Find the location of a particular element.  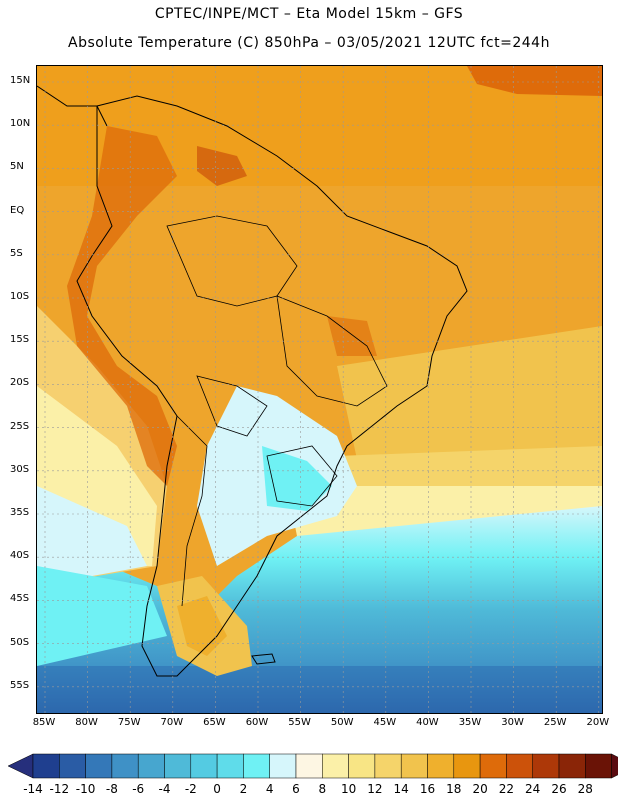

lat-label: 55S is located at coordinates (20, 685).